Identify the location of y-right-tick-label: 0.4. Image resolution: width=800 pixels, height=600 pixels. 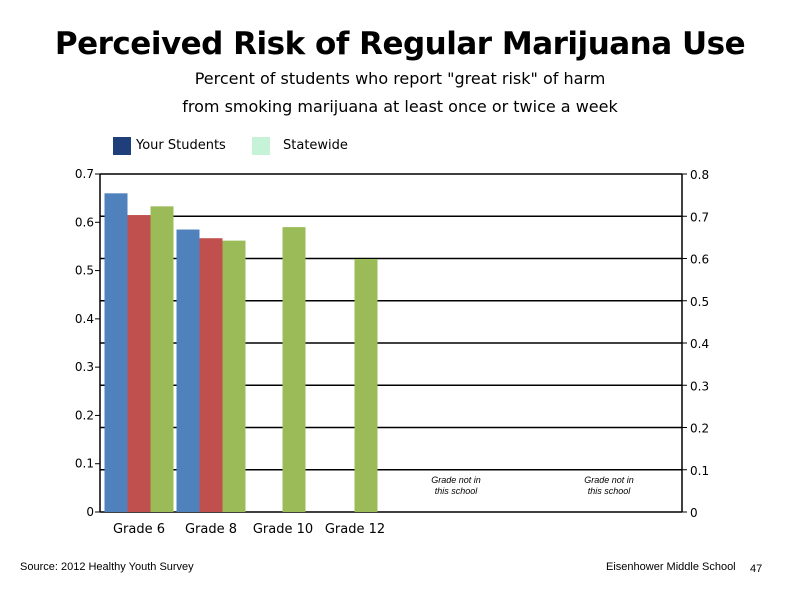
(699, 344).